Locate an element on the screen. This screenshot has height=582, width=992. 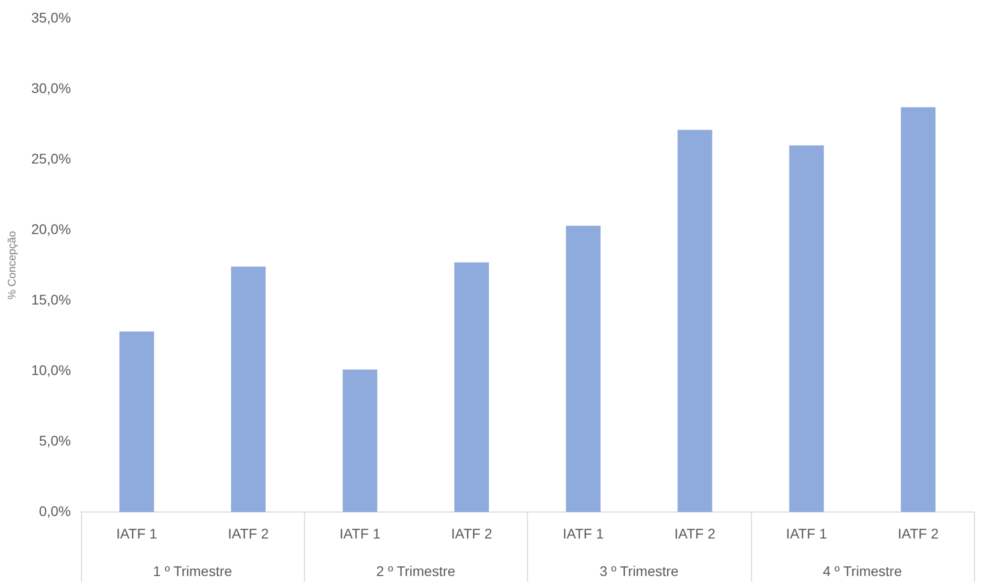
text: 1 º Trimestre is located at coordinates (192, 570).